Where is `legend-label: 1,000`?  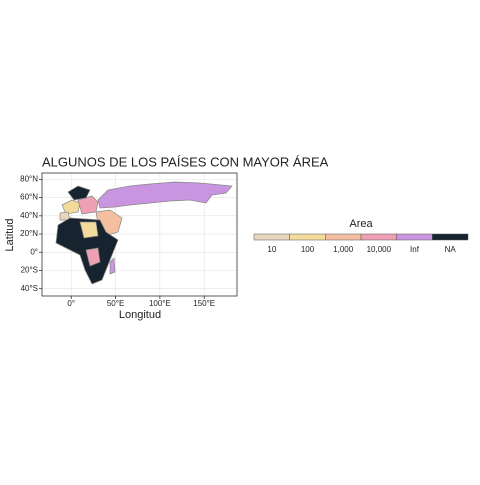
legend-label: 1,000 is located at coordinates (343, 249).